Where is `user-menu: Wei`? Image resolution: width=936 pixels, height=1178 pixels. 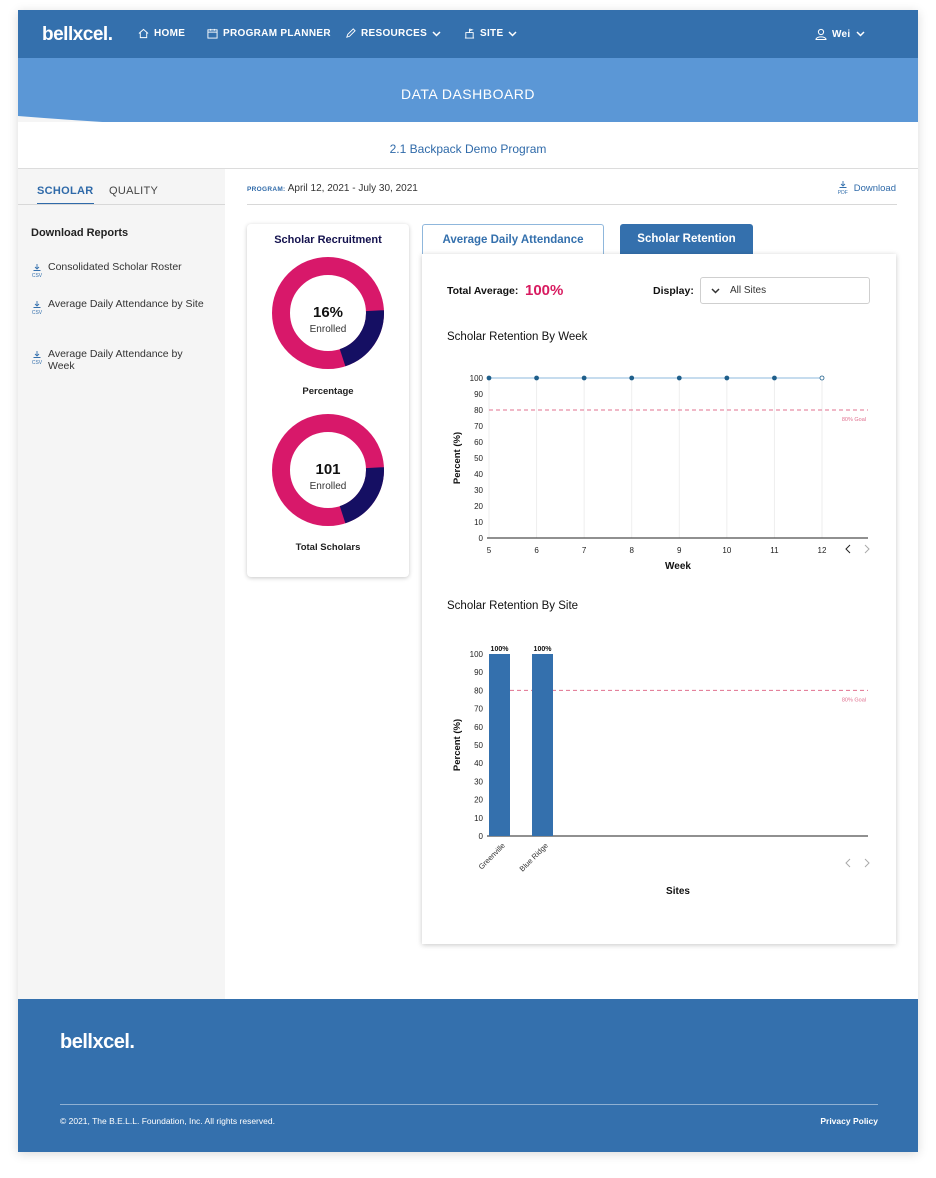
user-menu: Wei is located at coordinates (840, 34).